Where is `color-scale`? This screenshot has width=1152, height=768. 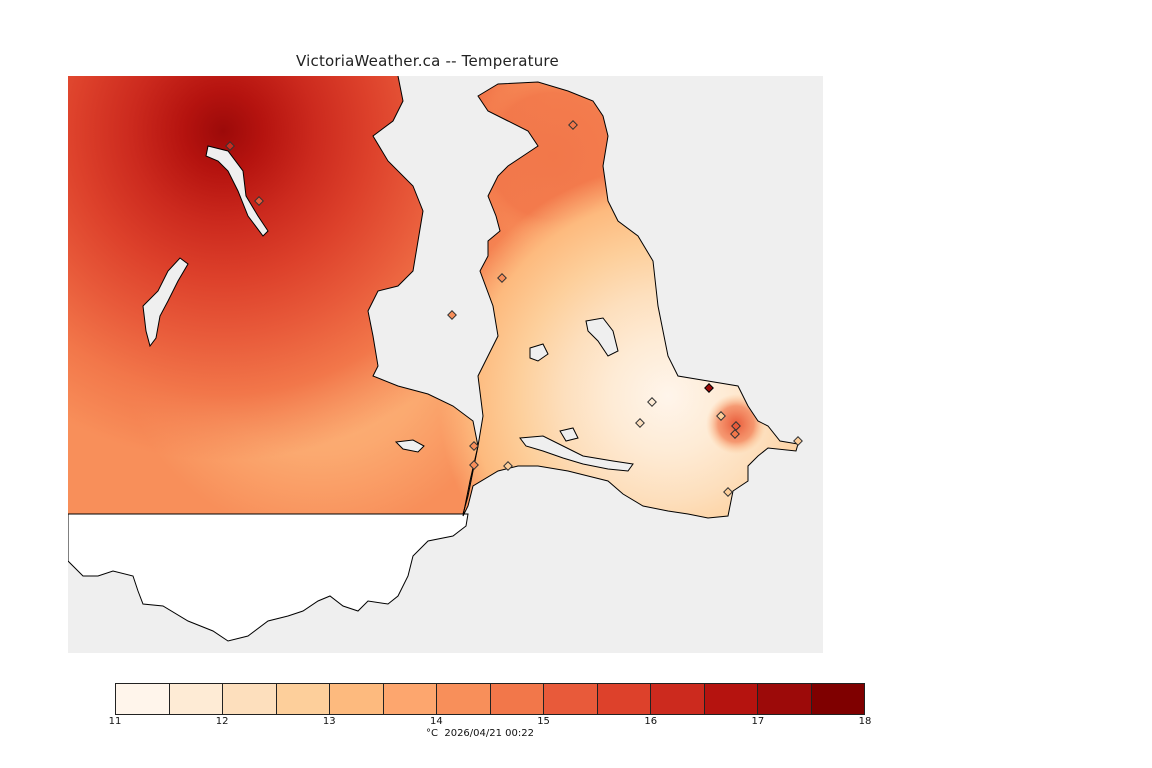 color-scale is located at coordinates (490, 699).